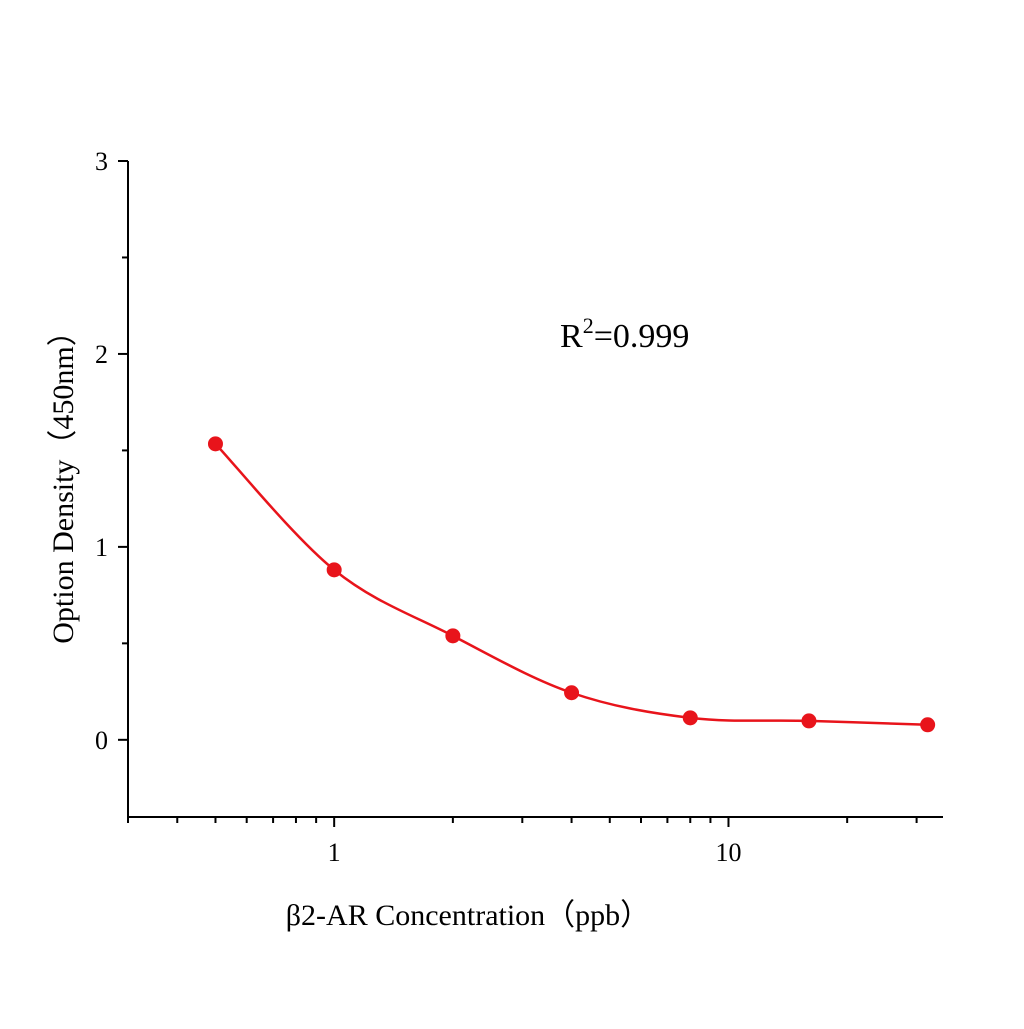  What do you see at coordinates (63, 480) in the screenshot?
I see `y-axis-label: Option Density（450nm）` at bounding box center [63, 480].